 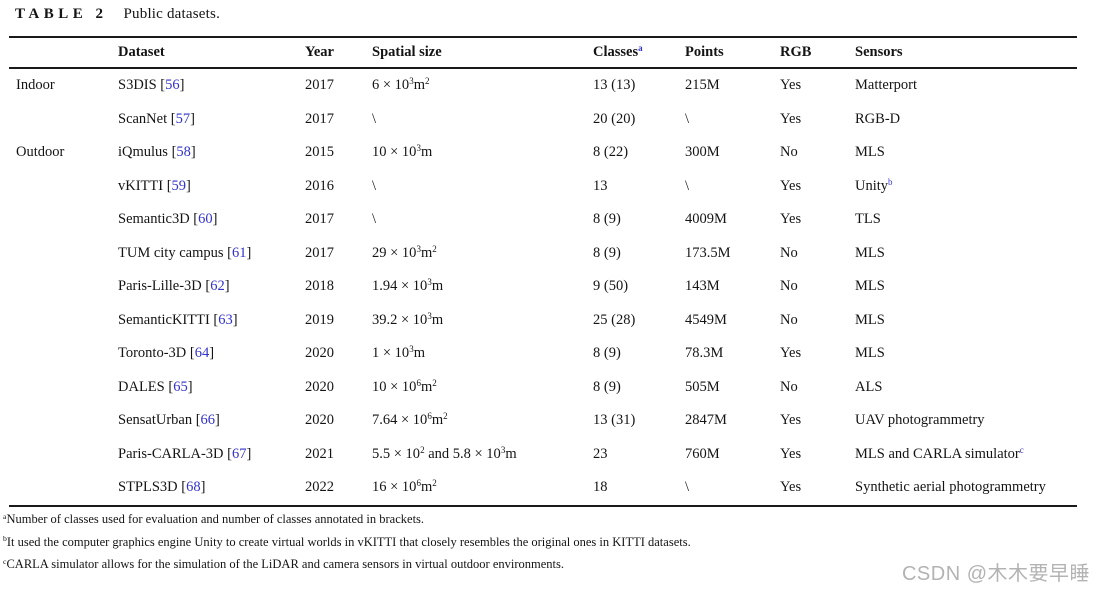 What do you see at coordinates (193, 487) in the screenshot?
I see `citation-link: 68` at bounding box center [193, 487].